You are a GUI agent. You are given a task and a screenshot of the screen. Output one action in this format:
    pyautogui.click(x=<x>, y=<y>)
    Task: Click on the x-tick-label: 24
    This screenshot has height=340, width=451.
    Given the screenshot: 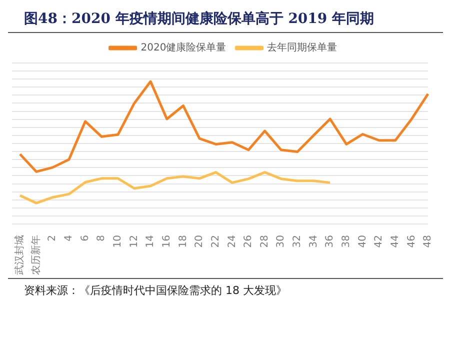 What is the action you would take?
    pyautogui.click(x=232, y=241)
    